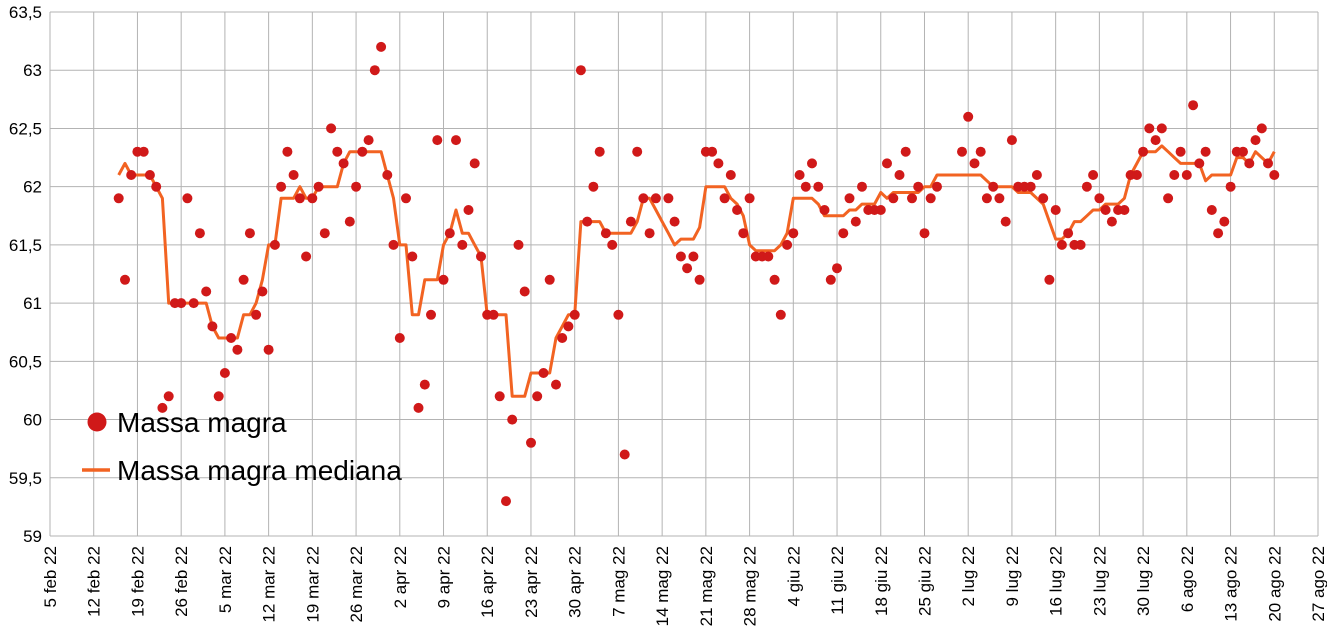 The image size is (1327, 637). I want to click on x-tick-label: 26 feb 22, so click(181, 581).